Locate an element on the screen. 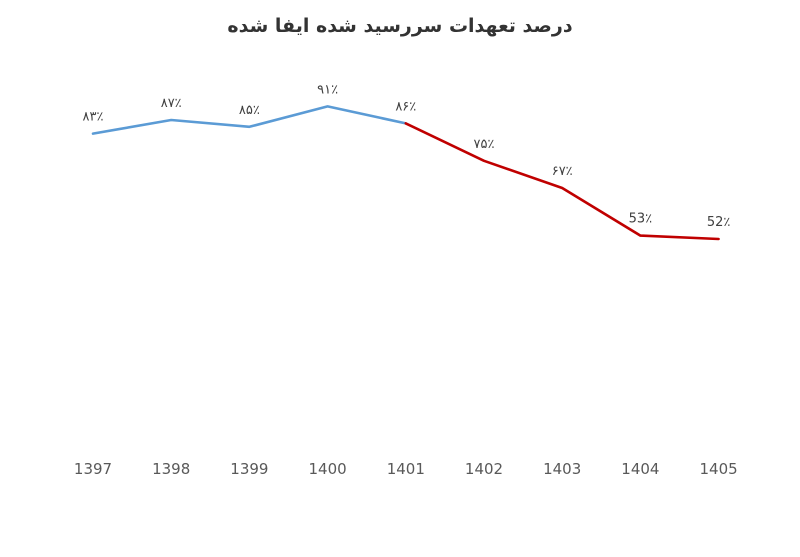 The width and height of the screenshot is (800, 557). x-tick-label-1399: 1399 is located at coordinates (249, 469).